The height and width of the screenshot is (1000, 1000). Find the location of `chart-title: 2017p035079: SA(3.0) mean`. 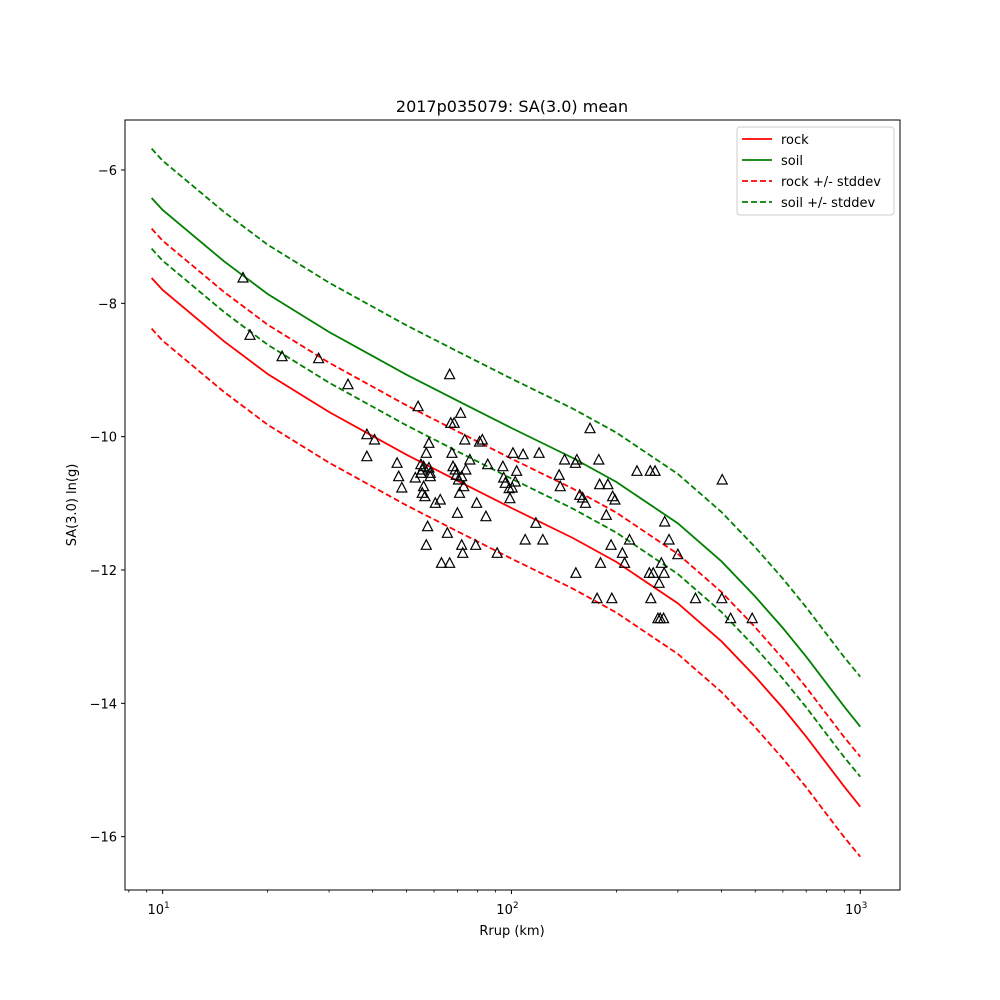

chart-title: 2017p035079: SA(3.0) mean is located at coordinates (512, 106).